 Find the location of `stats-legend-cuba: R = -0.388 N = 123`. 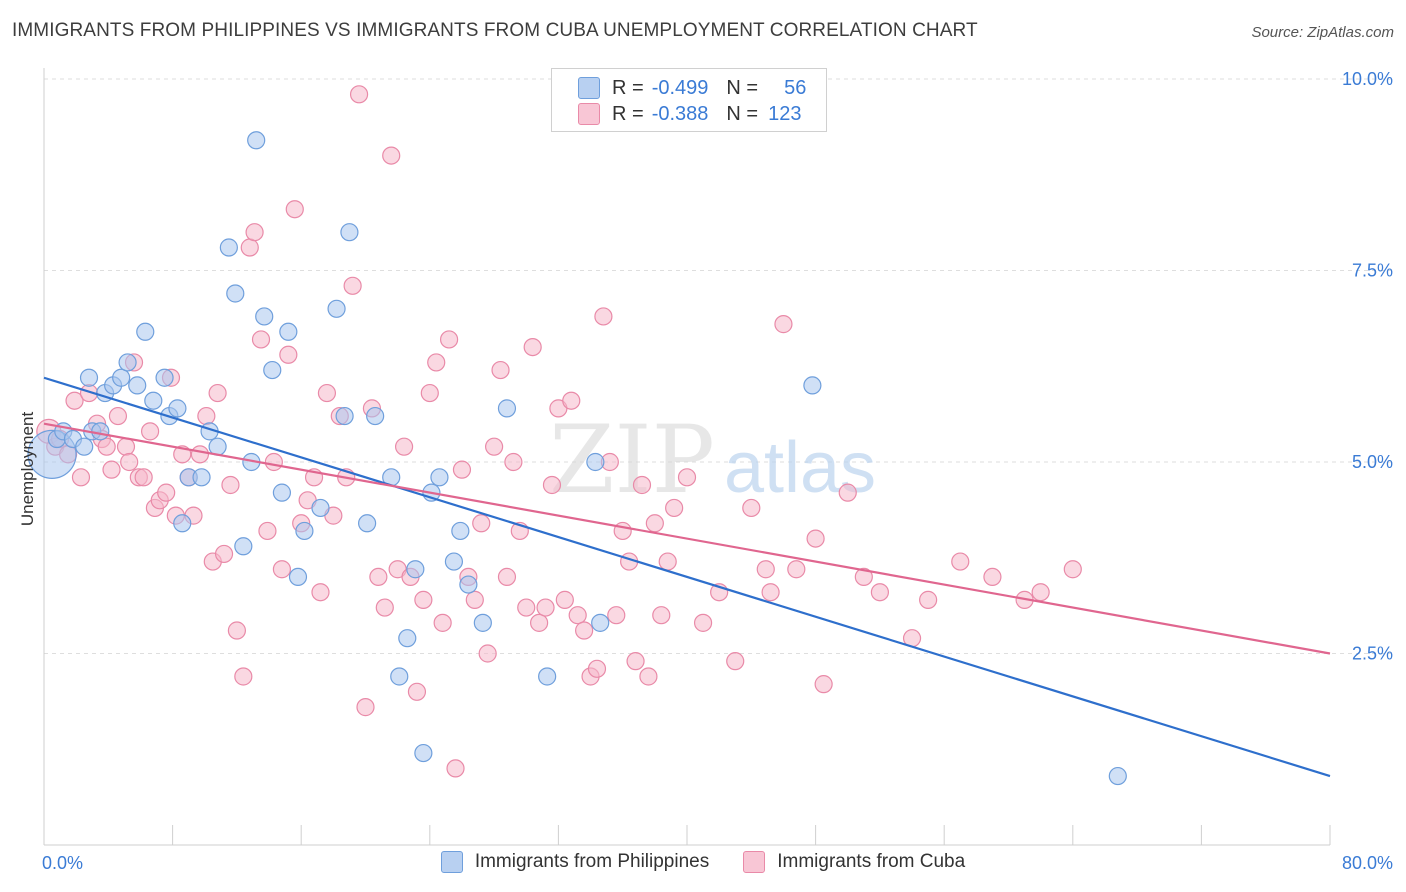

stats-legend-cuba: R = -0.388 N = 123 is located at coordinates (689, 114).